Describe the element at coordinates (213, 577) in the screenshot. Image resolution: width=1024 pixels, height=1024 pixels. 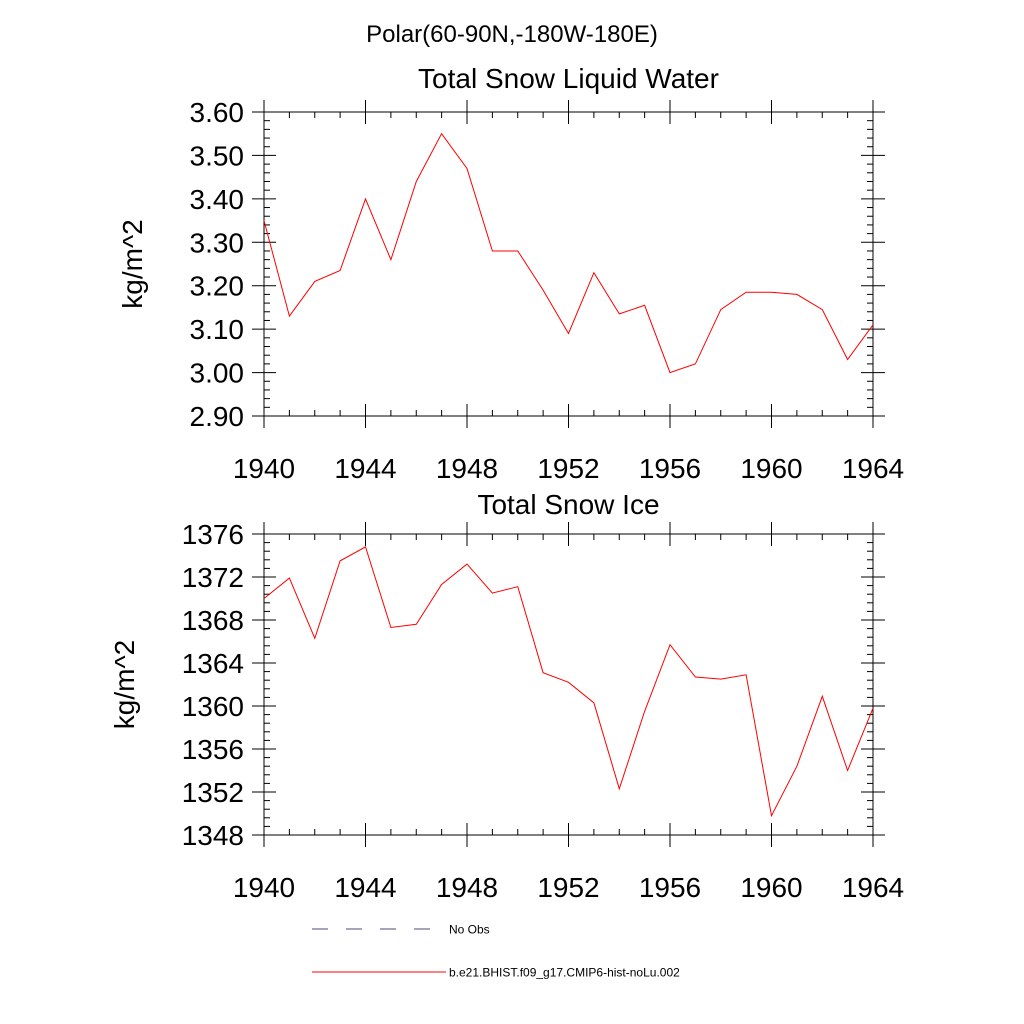
I see `y-tick-label: 1372` at that location.